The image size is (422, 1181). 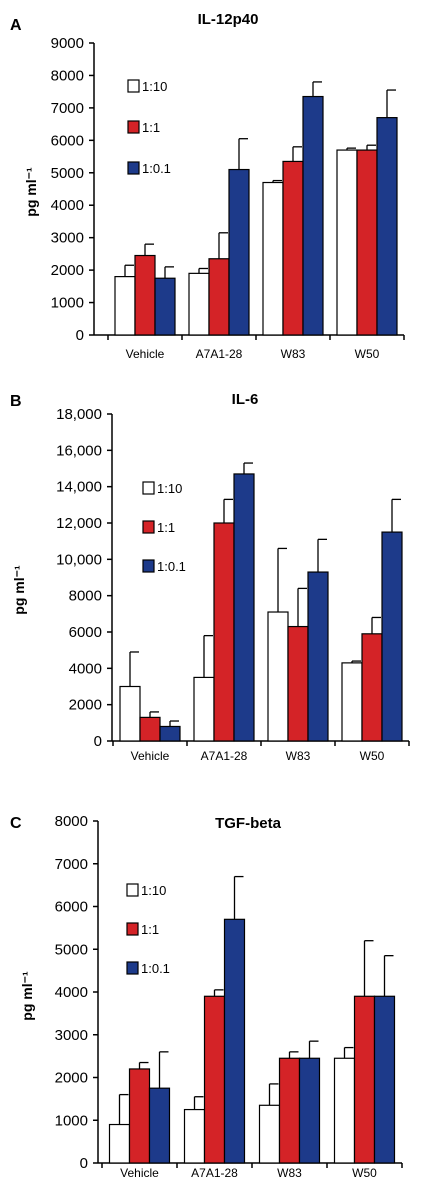 I want to click on y-tick-label: 7000, so click(x=71, y=864).